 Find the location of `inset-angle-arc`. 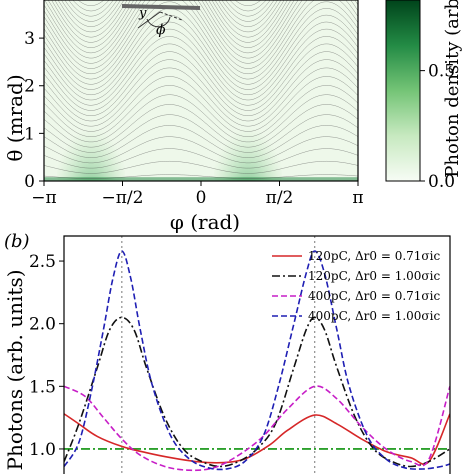

inset-angle-arc is located at coordinates (158, 22).